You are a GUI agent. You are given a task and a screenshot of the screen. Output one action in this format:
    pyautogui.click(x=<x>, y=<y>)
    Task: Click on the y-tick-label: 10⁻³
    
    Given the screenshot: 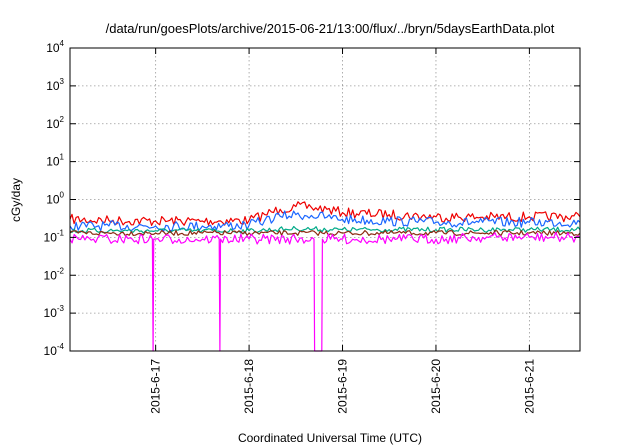 What is the action you would take?
    pyautogui.click(x=54, y=312)
    